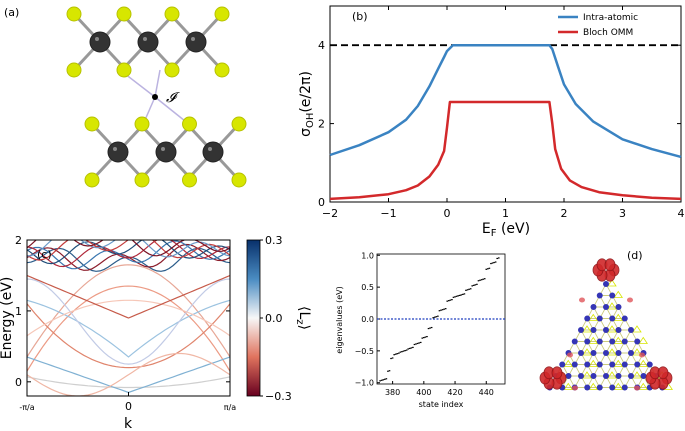 This screenshot has height=431, width=685. What do you see at coordinates (321, 45) in the screenshot?
I see `y-tick-label: 4` at bounding box center [321, 45].